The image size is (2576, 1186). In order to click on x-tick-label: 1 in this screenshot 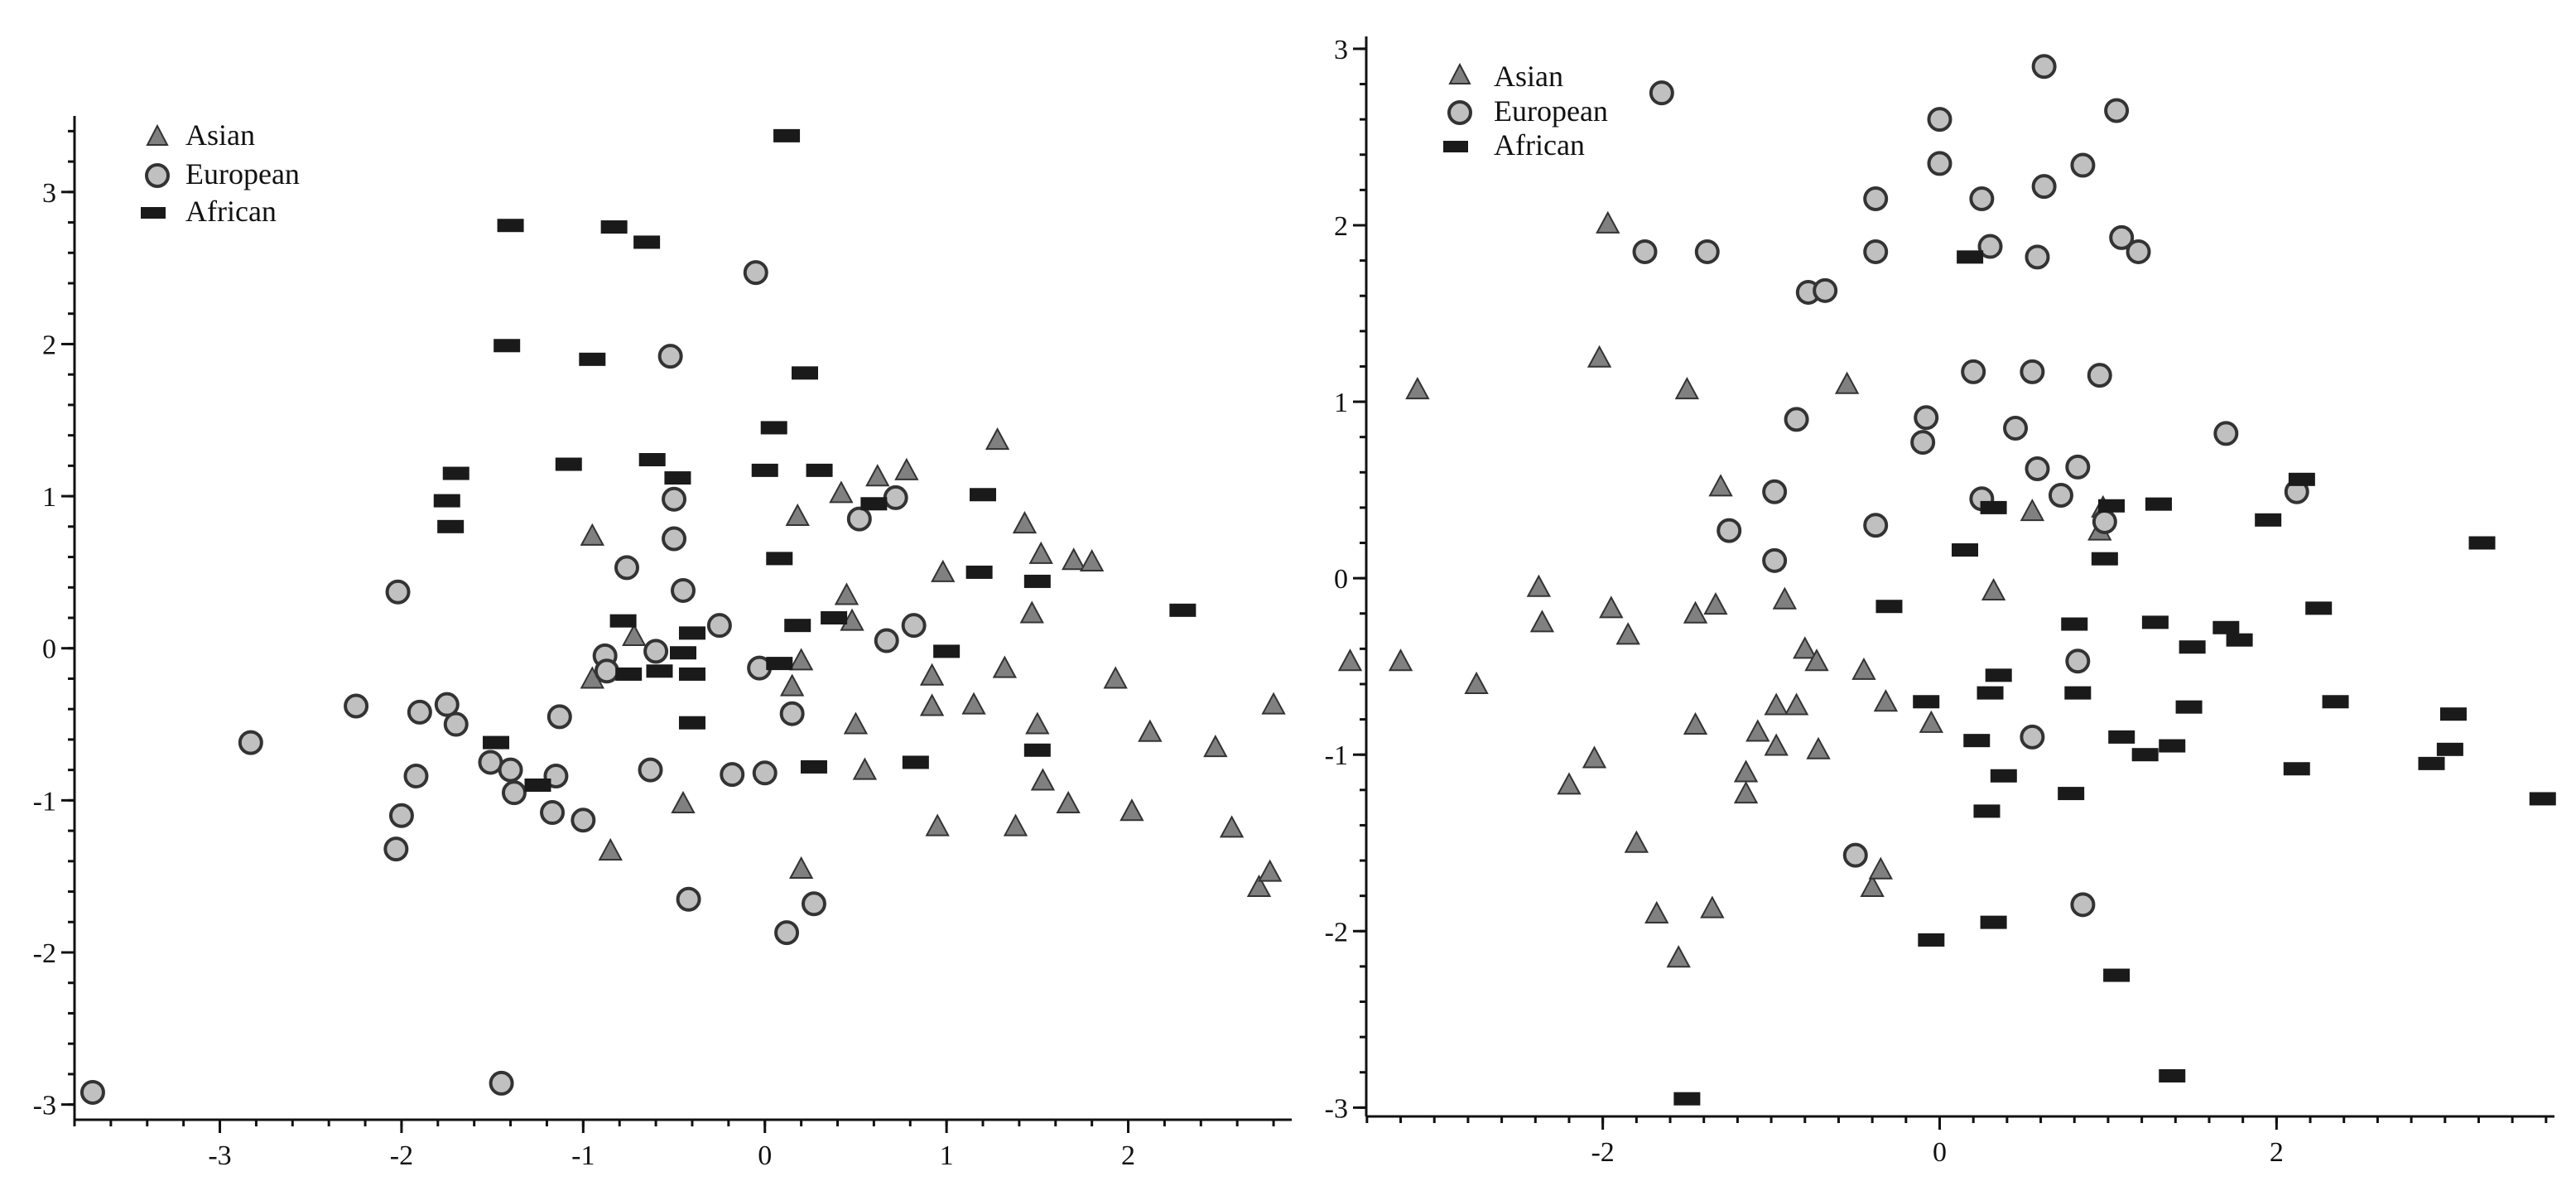, I will do `click(947, 1155)`.